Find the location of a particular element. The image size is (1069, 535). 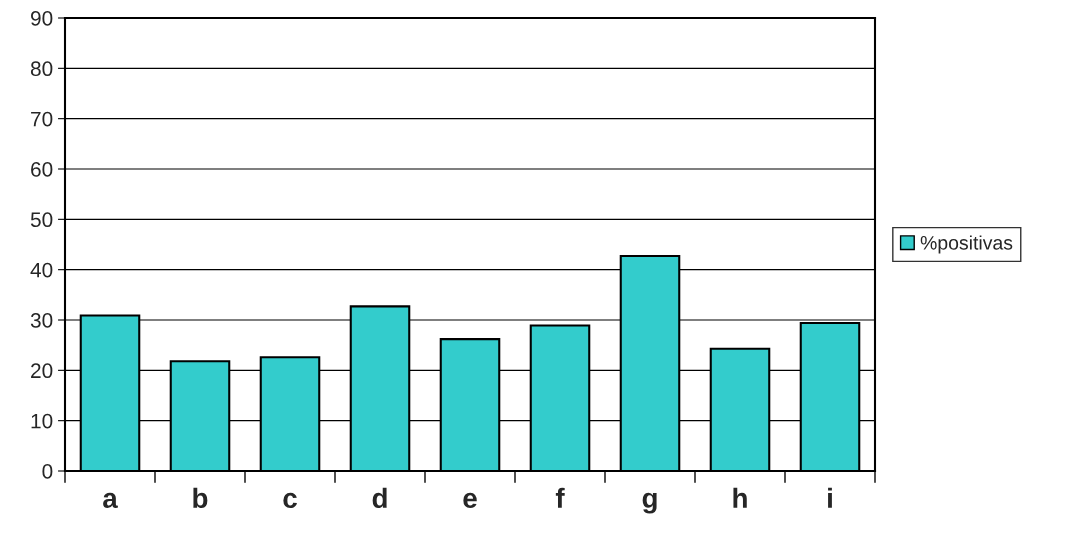

y-tick-label: 60 is located at coordinates (42, 169).